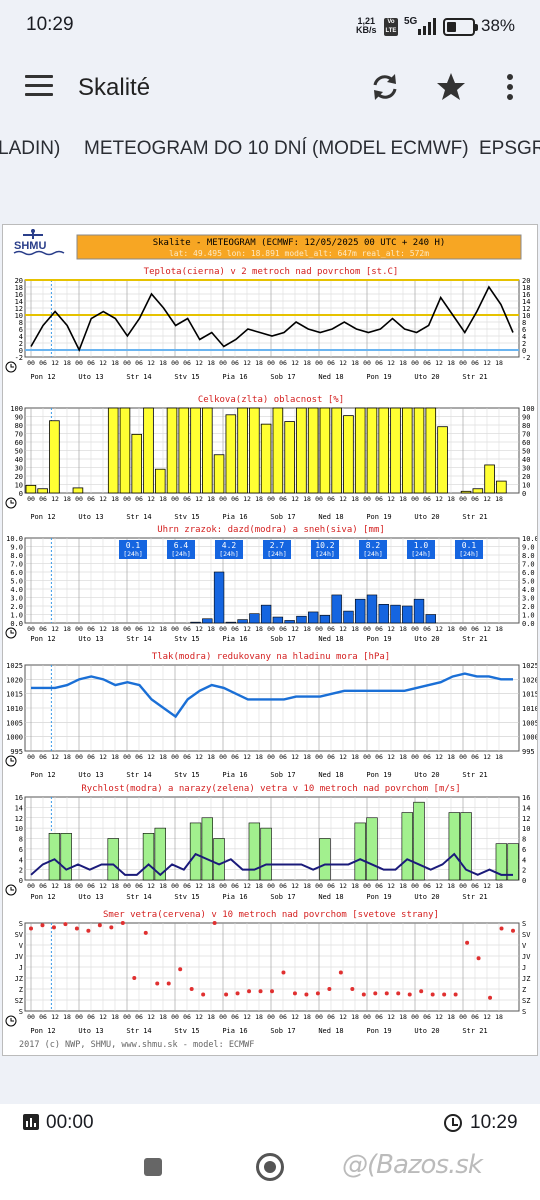 The image size is (540, 1200). Describe the element at coordinates (30, 148) in the screenshot. I see `tab-previous: LADIN)` at that location.